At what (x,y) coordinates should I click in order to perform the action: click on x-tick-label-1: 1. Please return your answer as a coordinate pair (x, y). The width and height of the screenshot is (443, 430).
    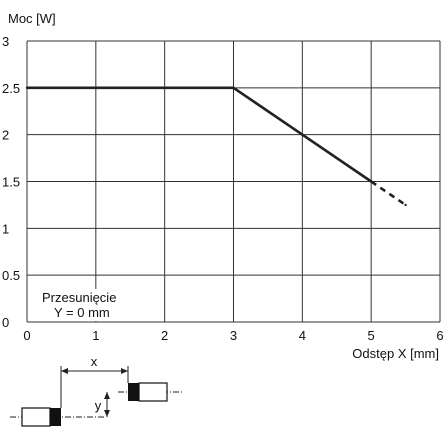
    Looking at the image, I should click on (95, 335).